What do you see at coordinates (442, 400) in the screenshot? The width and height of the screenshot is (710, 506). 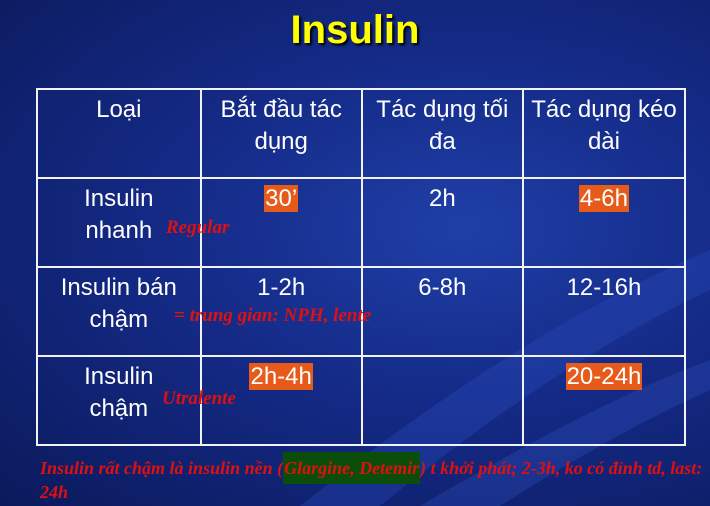 I see `row-peak` at bounding box center [442, 400].